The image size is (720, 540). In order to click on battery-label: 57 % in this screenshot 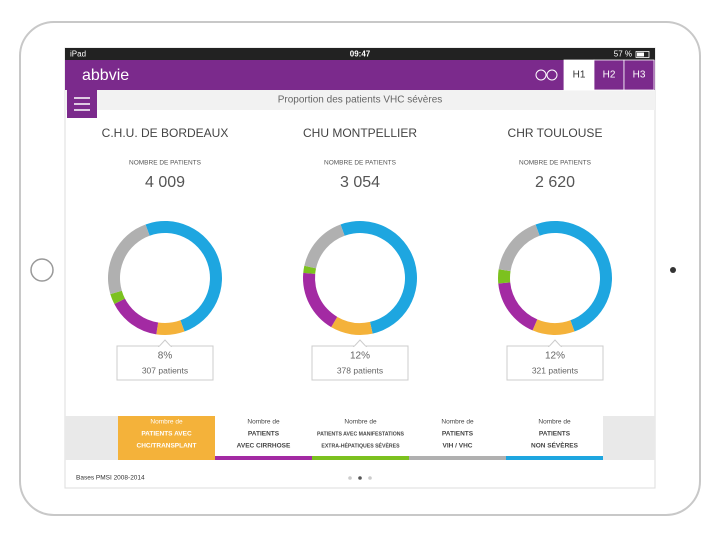, I will do `click(623, 54)`.